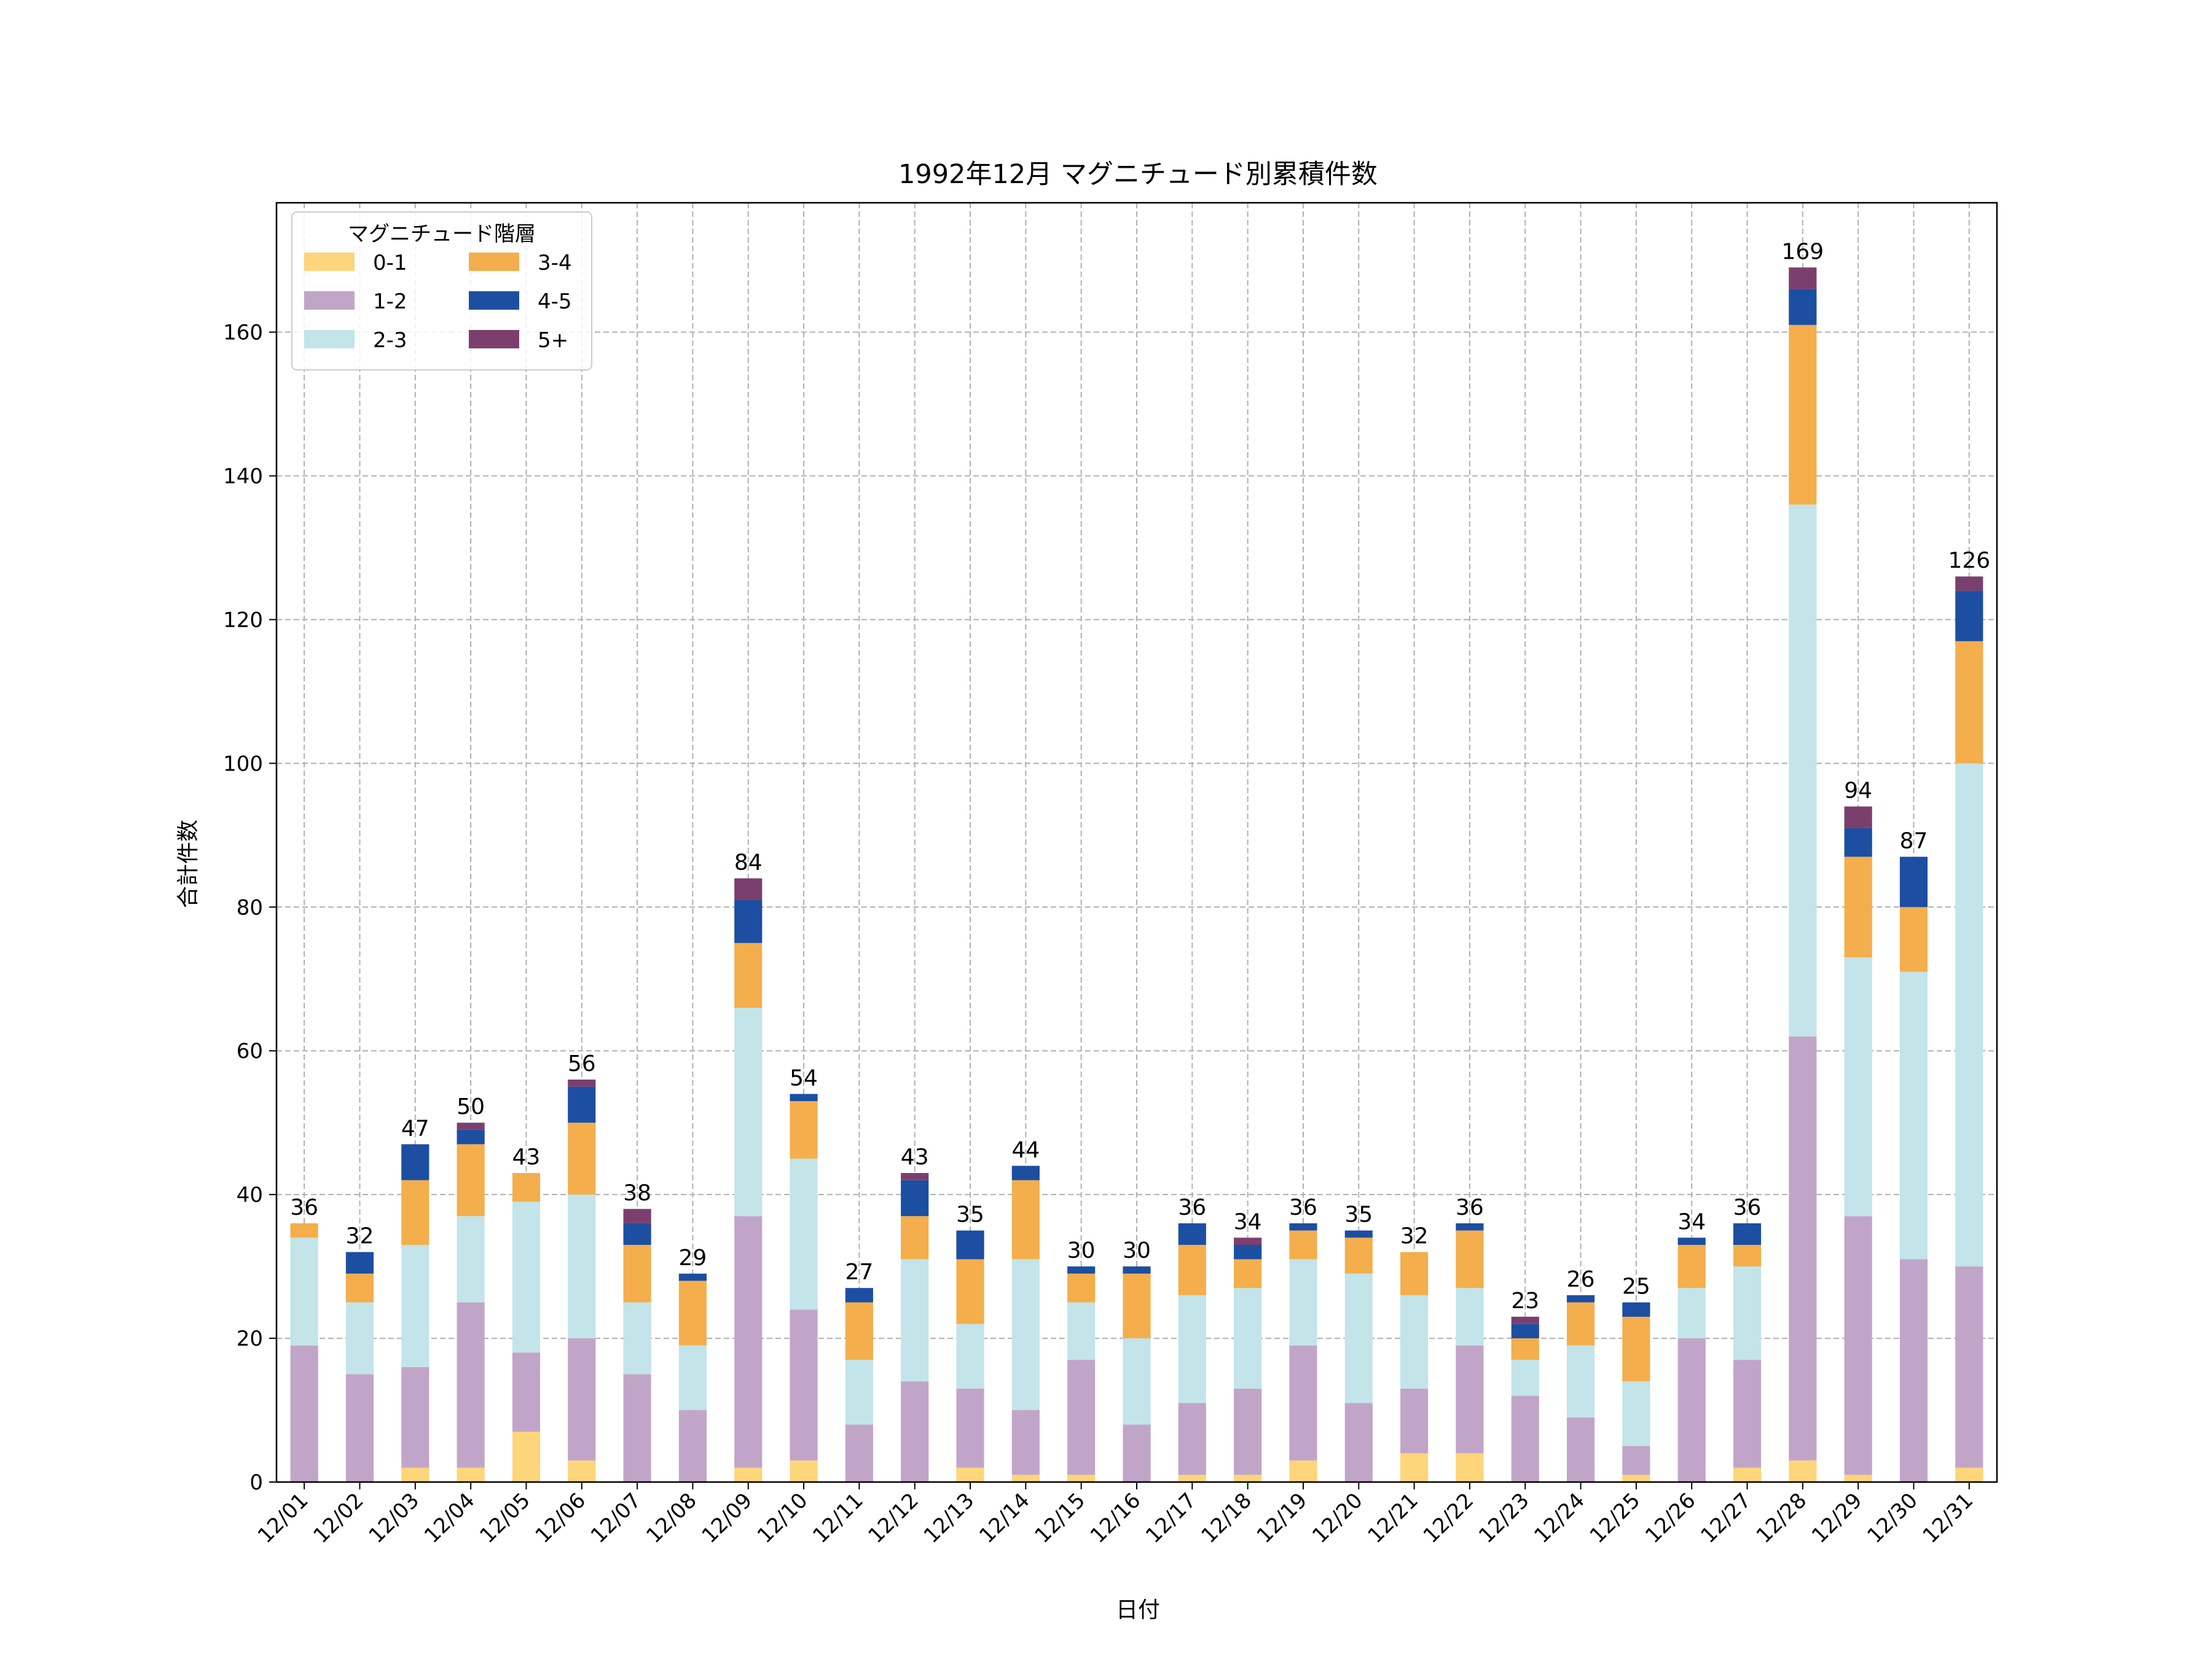 This screenshot has height=1659, width=2212. What do you see at coordinates (526, 1157) in the screenshot?
I see `bar-total-label: 43` at bounding box center [526, 1157].